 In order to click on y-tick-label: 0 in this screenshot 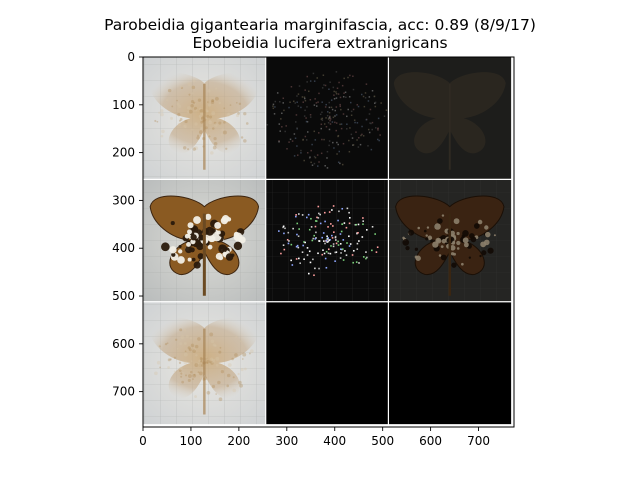, I will do `click(131, 57)`.